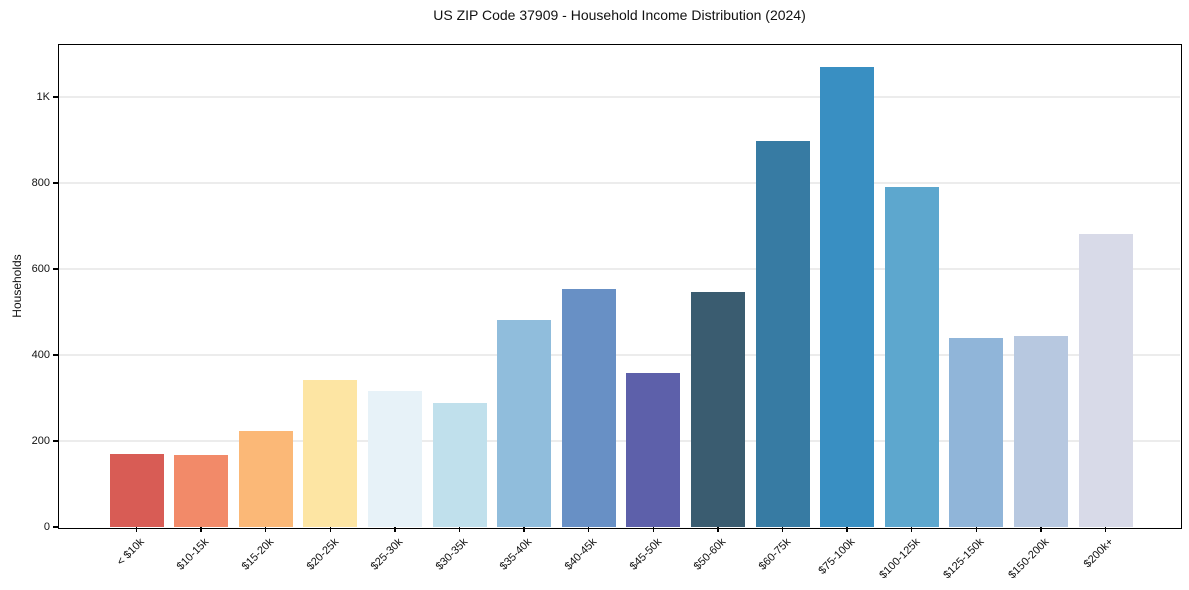 The width and height of the screenshot is (1189, 590). I want to click on y-tick-label: 400, so click(40, 355).